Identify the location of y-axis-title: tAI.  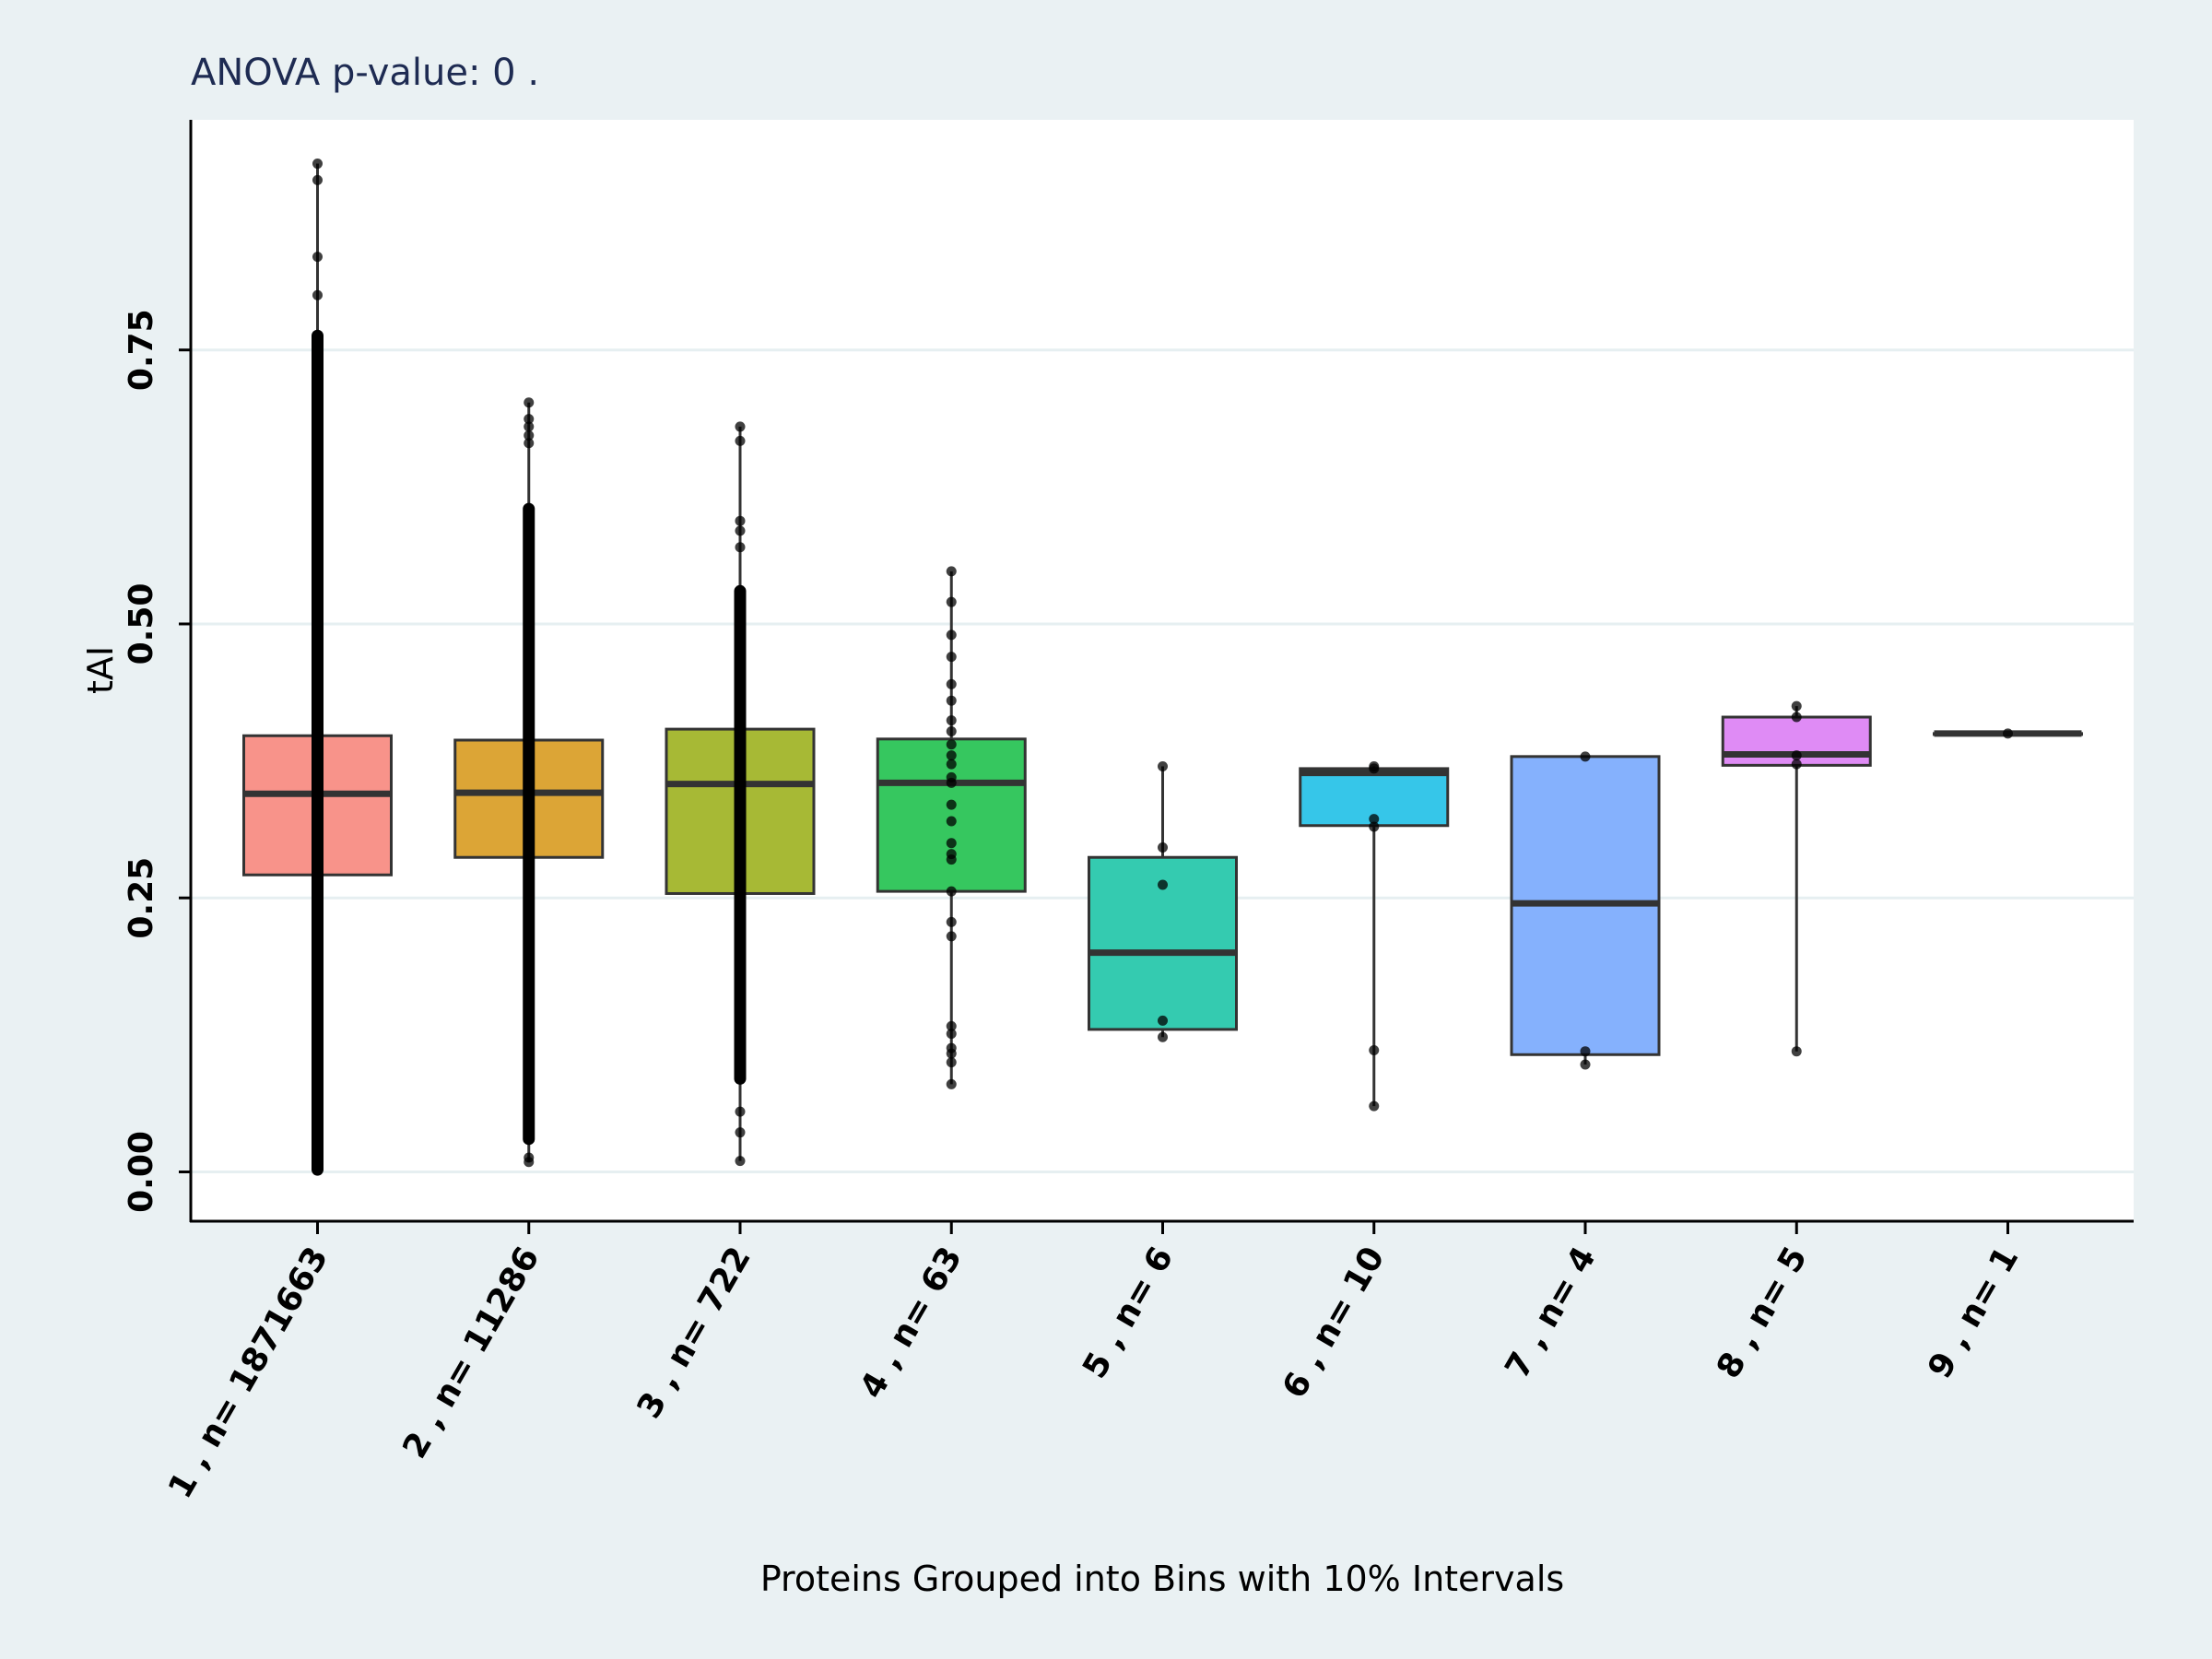
(100, 670).